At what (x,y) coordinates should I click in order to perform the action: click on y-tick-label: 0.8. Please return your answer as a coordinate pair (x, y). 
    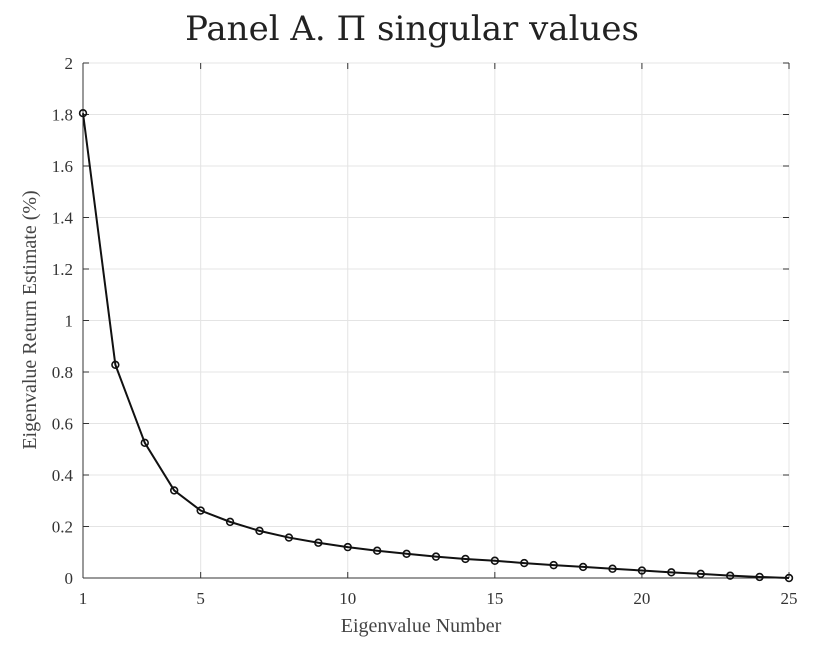
    Looking at the image, I should click on (62, 372).